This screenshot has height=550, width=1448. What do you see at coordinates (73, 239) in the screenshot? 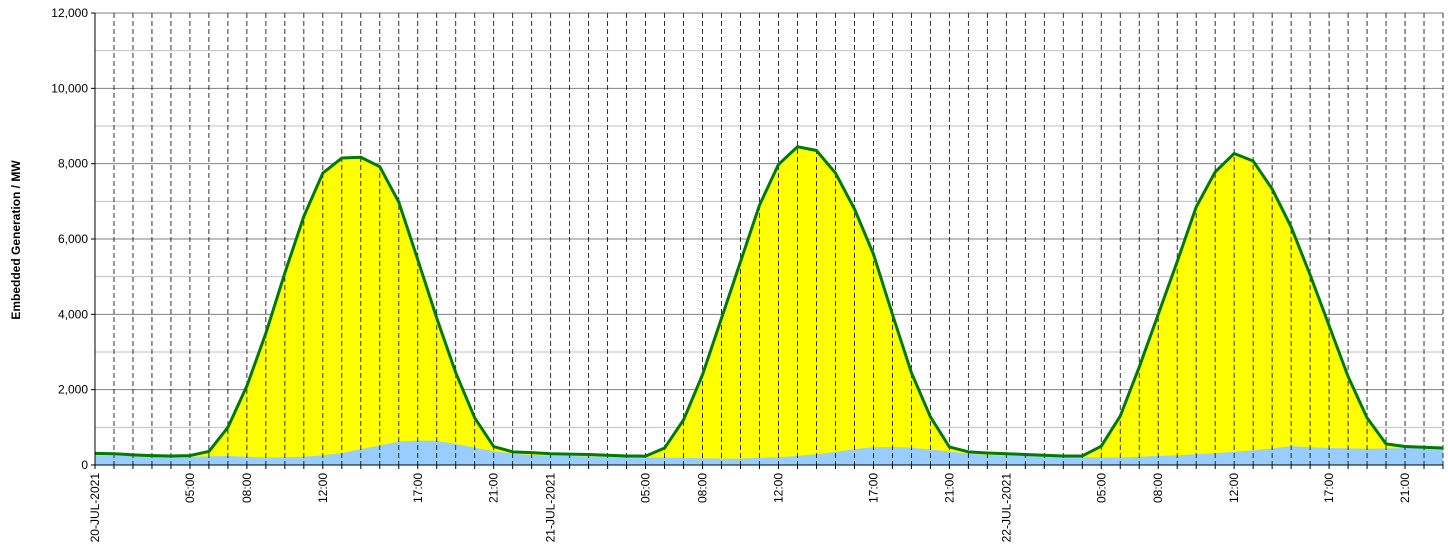
I see `y-tick-label: 6,000` at bounding box center [73, 239].